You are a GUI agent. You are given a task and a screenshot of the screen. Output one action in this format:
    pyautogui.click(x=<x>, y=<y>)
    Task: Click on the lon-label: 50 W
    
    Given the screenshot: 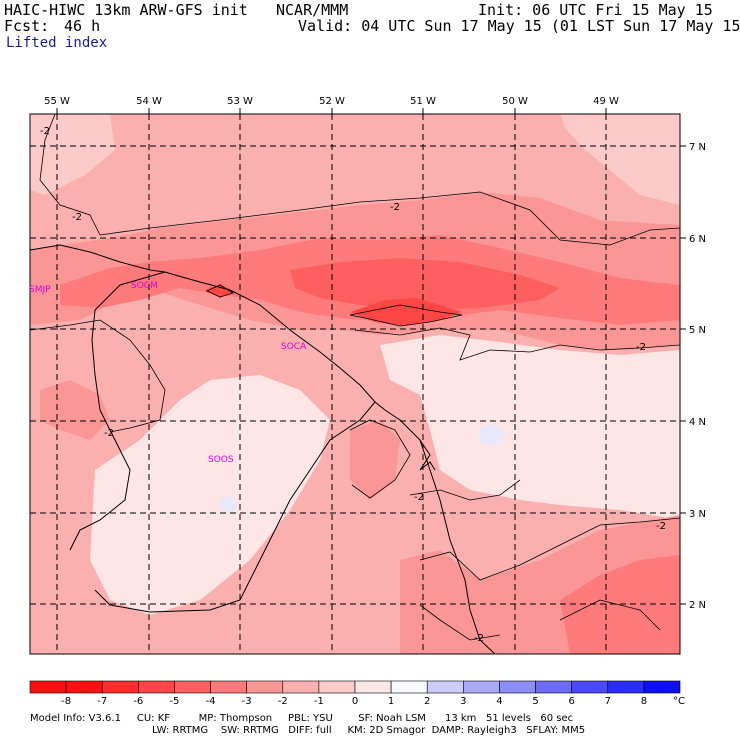 What is the action you would take?
    pyautogui.click(x=515, y=101)
    